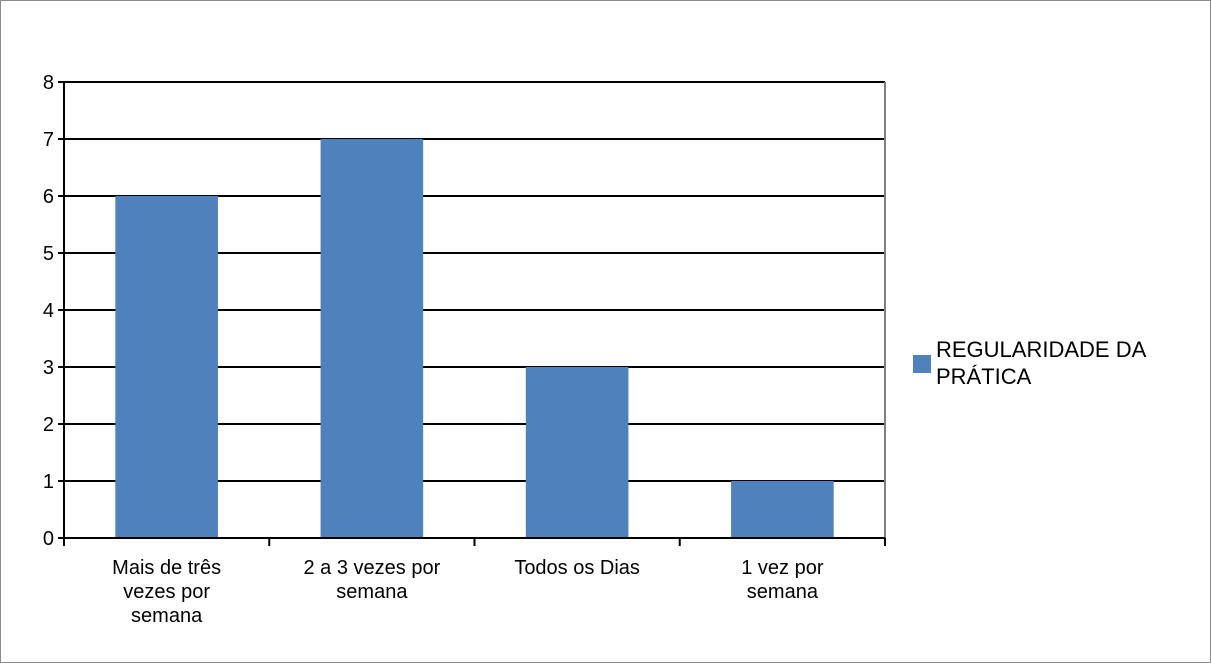 The image size is (1211, 663). I want to click on x-tick-label-line: 1 vez por, so click(782, 568).